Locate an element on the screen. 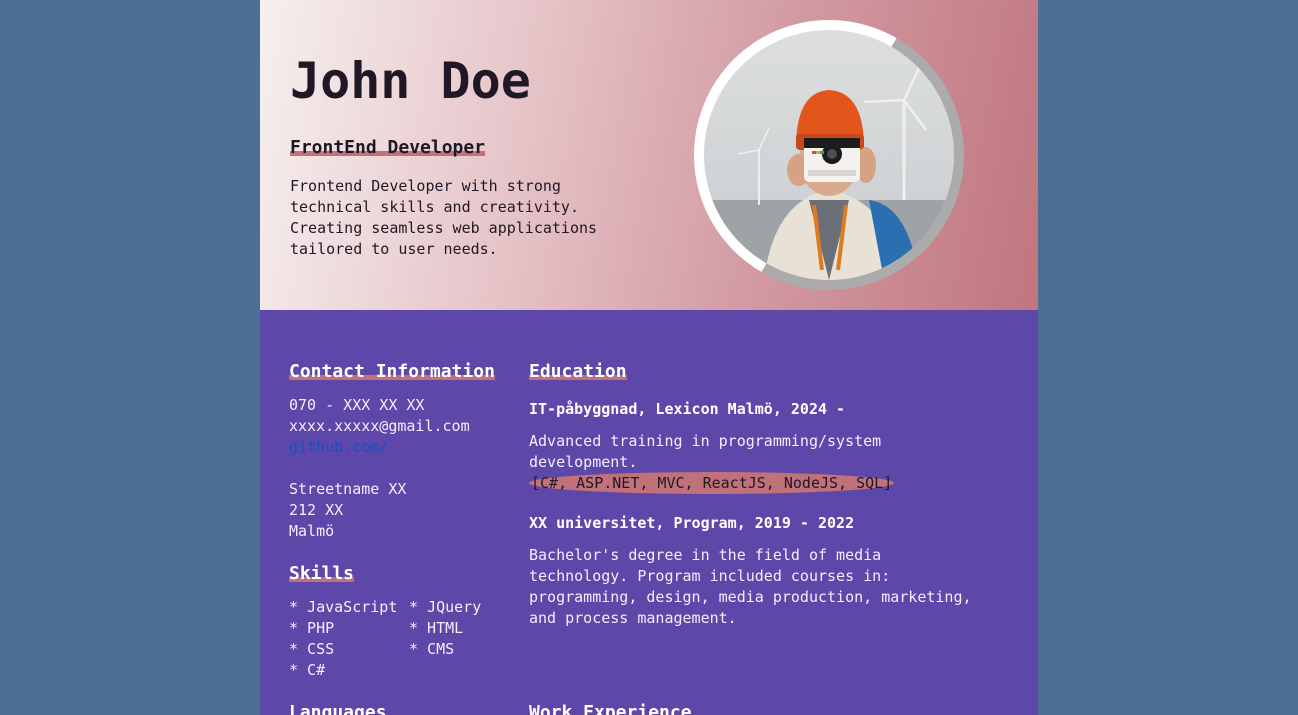 This screenshot has width=1298, height=715. profile-photo is located at coordinates (829, 155).